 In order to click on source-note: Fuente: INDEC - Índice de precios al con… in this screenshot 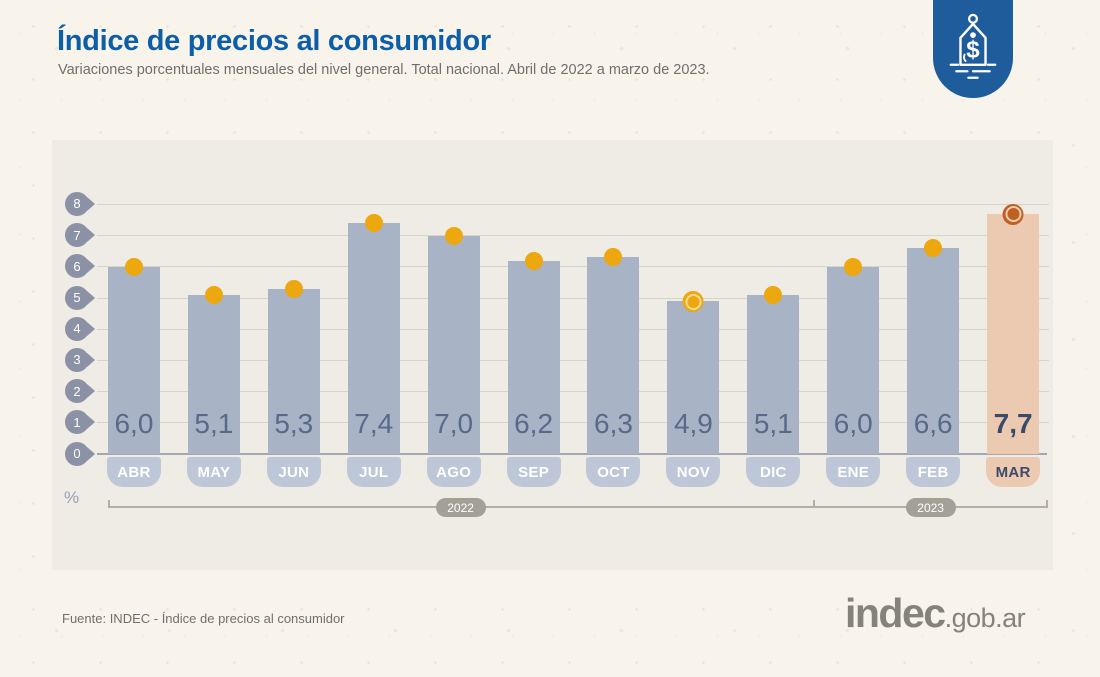, I will do `click(203, 618)`.